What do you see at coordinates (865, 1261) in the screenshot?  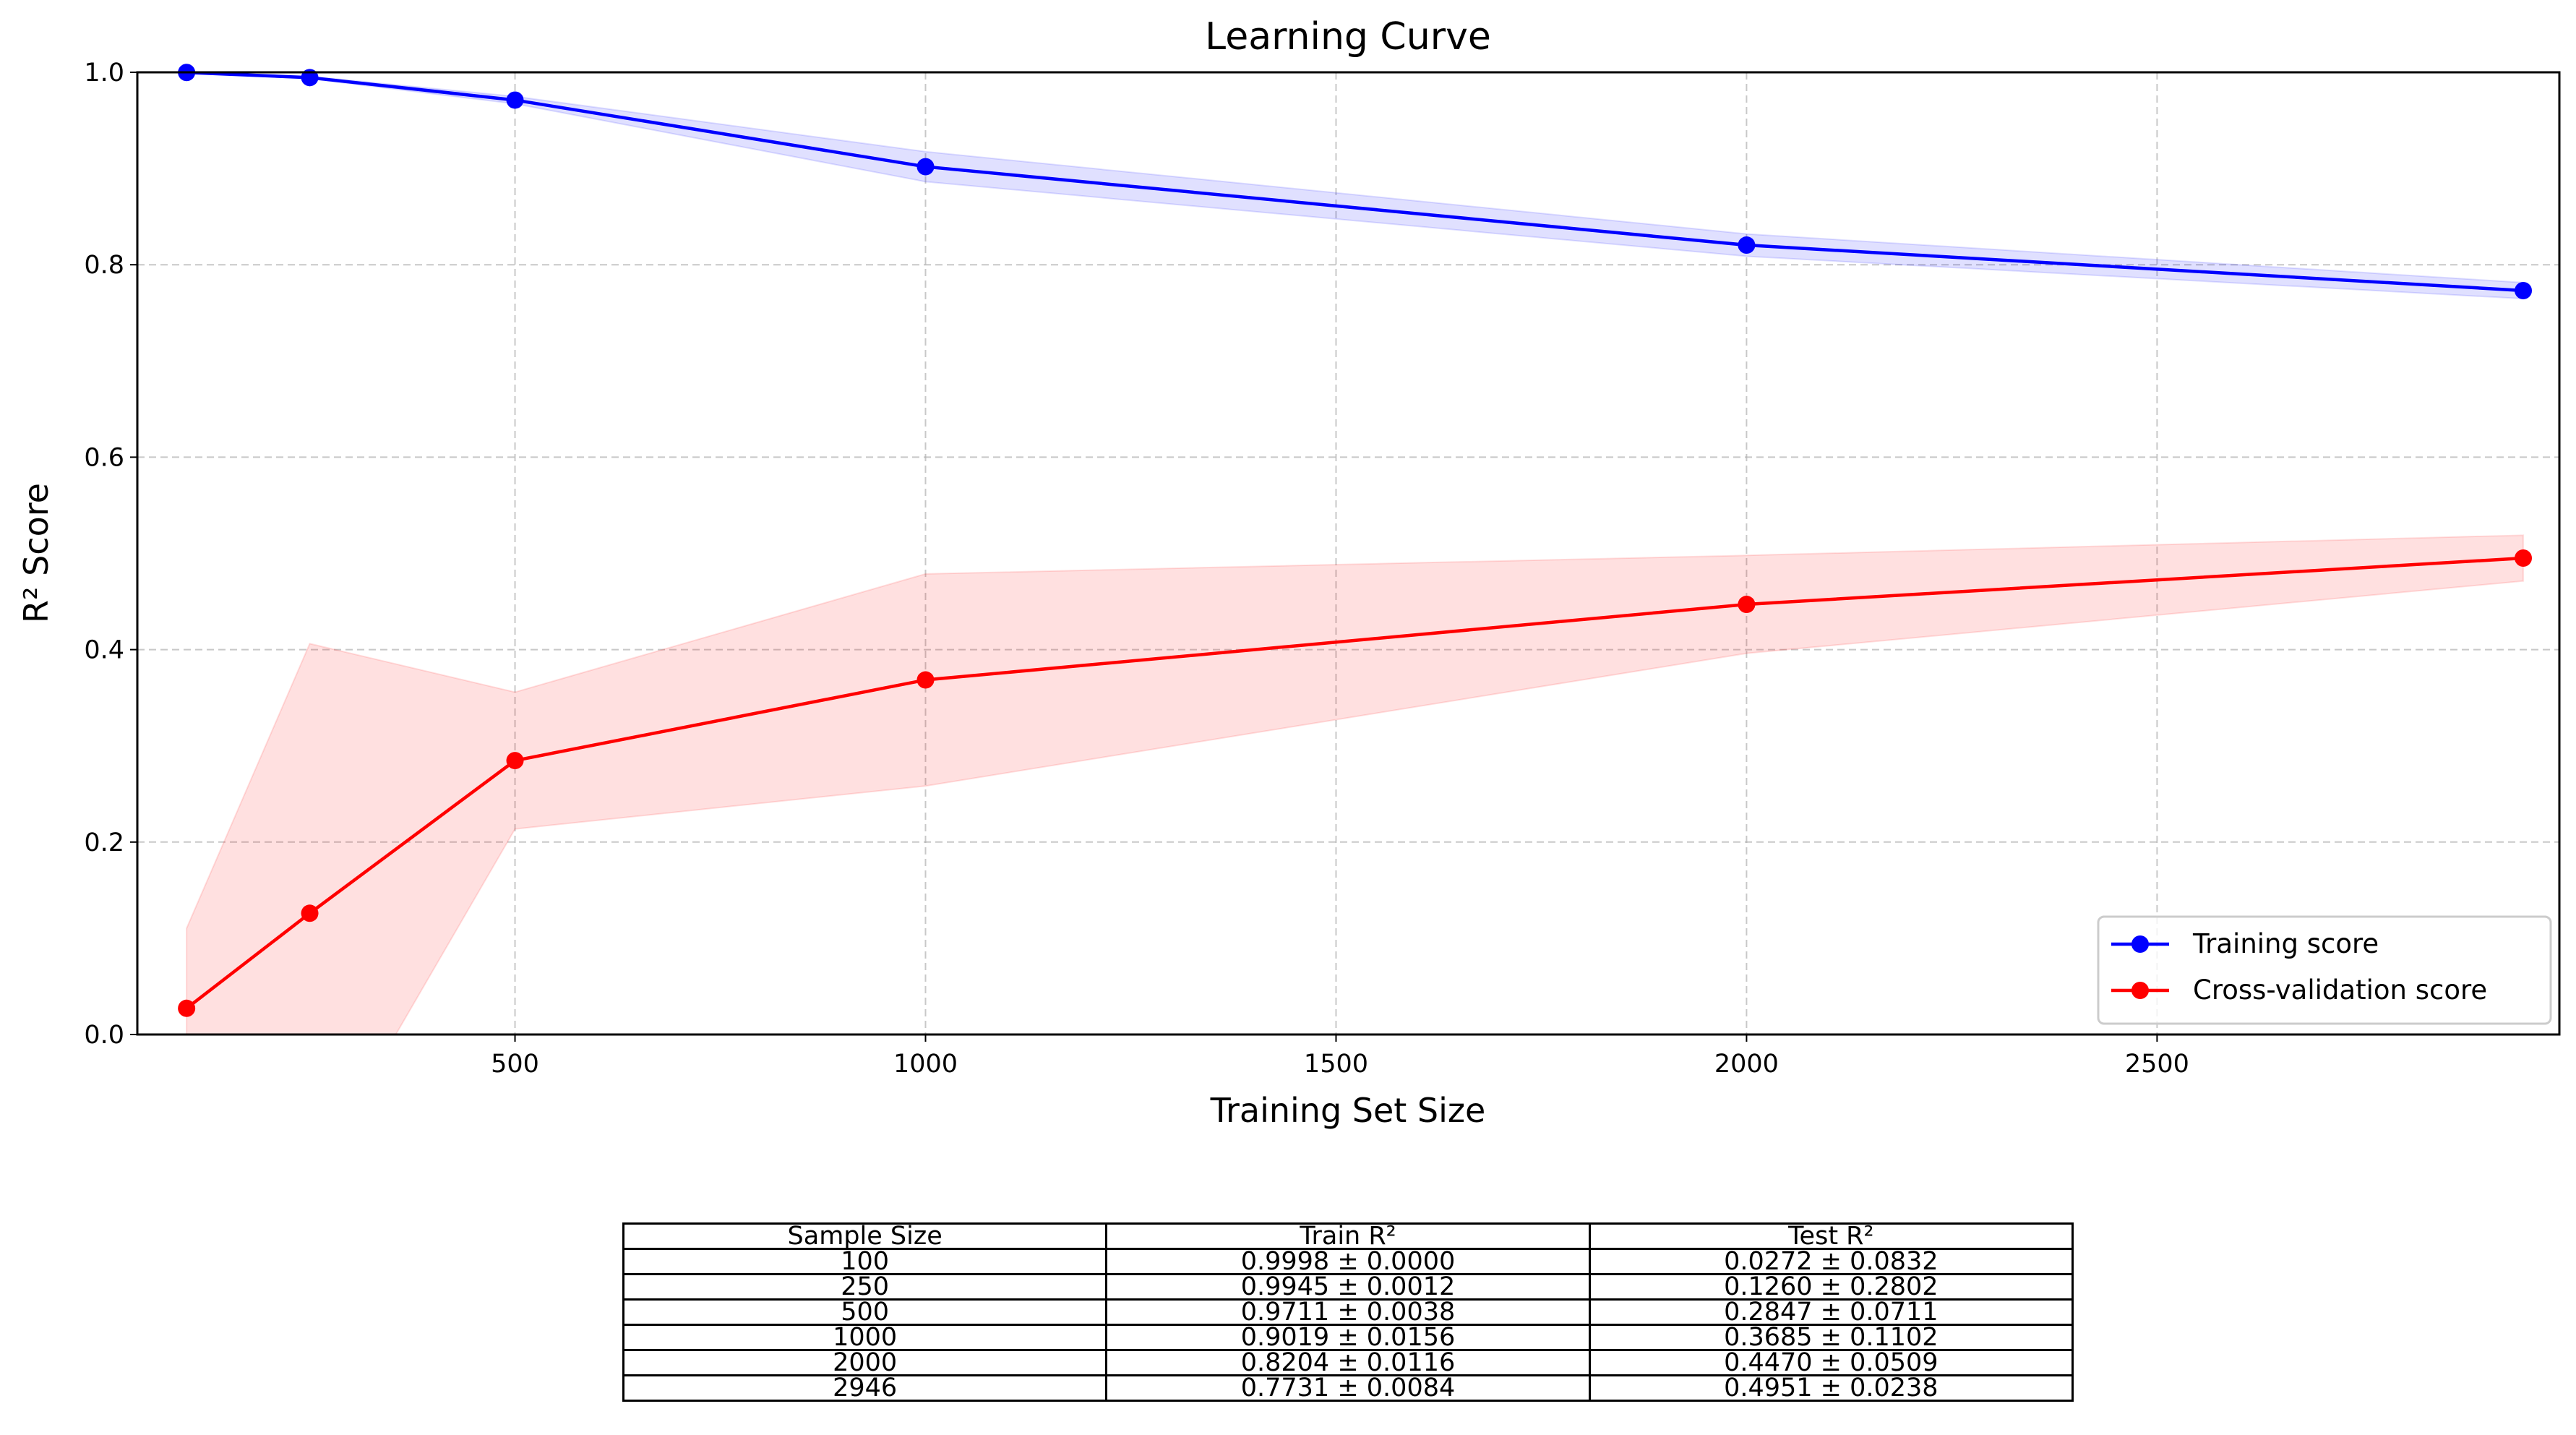 I see `cell-sample-size: 100` at bounding box center [865, 1261].